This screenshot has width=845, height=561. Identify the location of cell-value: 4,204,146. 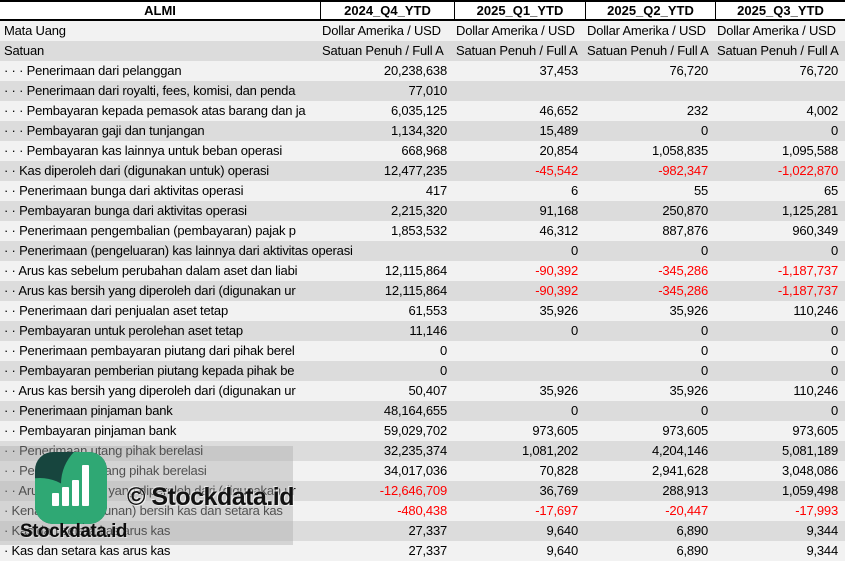
(679, 450).